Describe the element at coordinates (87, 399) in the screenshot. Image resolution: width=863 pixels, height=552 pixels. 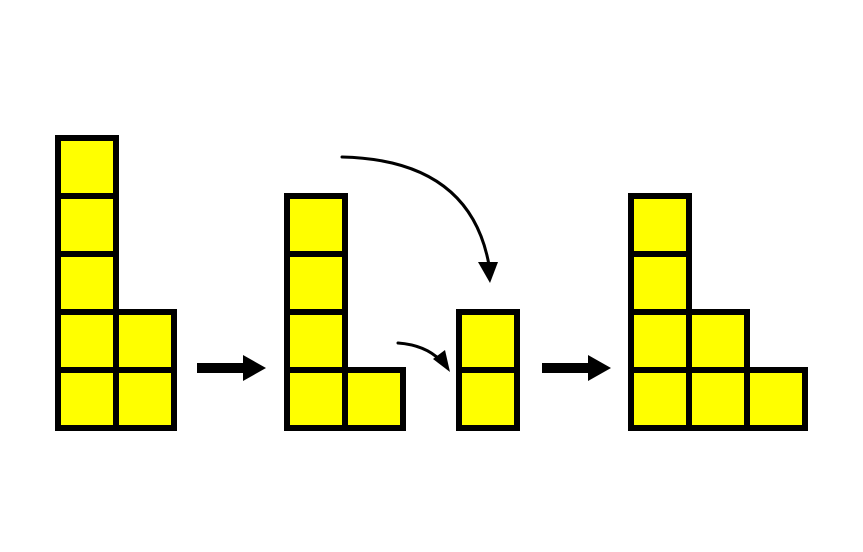
I see `initial-shape-cell-r1-c1` at that location.